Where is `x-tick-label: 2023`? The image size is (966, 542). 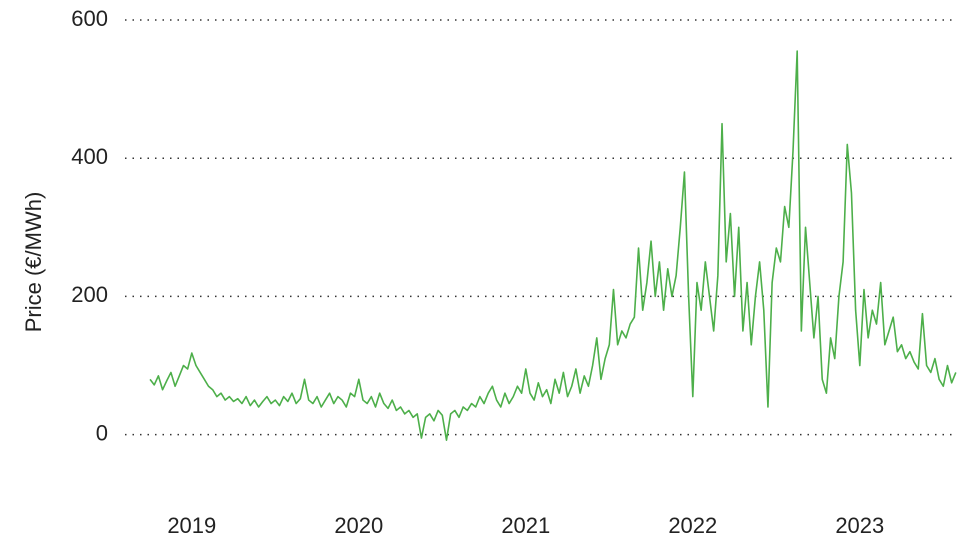
x-tick-label: 2023 is located at coordinates (859, 525).